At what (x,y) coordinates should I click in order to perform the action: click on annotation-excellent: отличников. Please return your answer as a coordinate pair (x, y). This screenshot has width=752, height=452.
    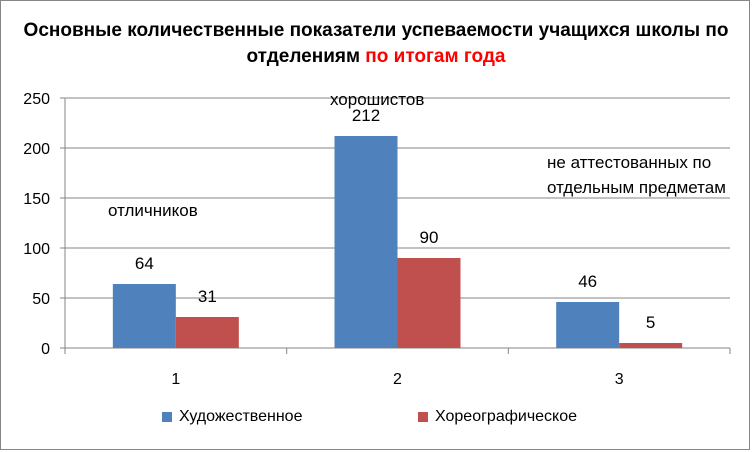
    Looking at the image, I should click on (153, 210).